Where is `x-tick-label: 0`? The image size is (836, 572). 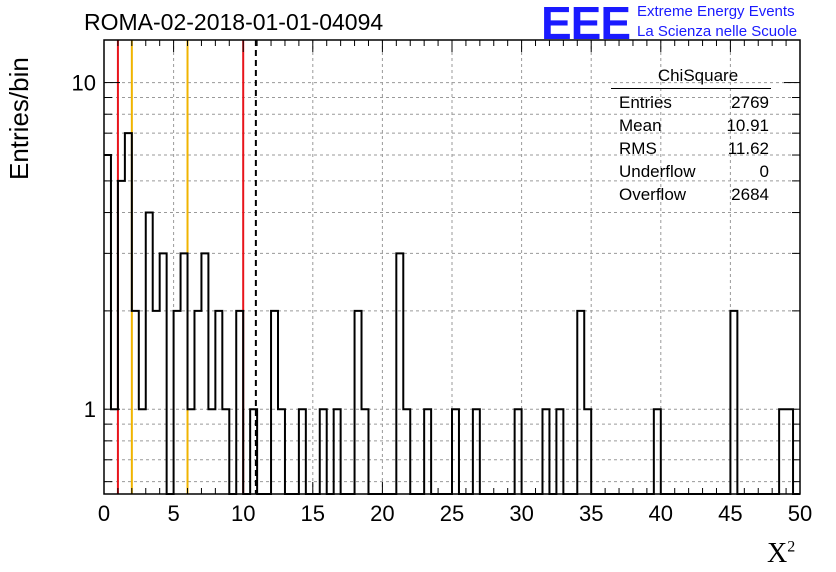
x-tick-label: 0 is located at coordinates (104, 513).